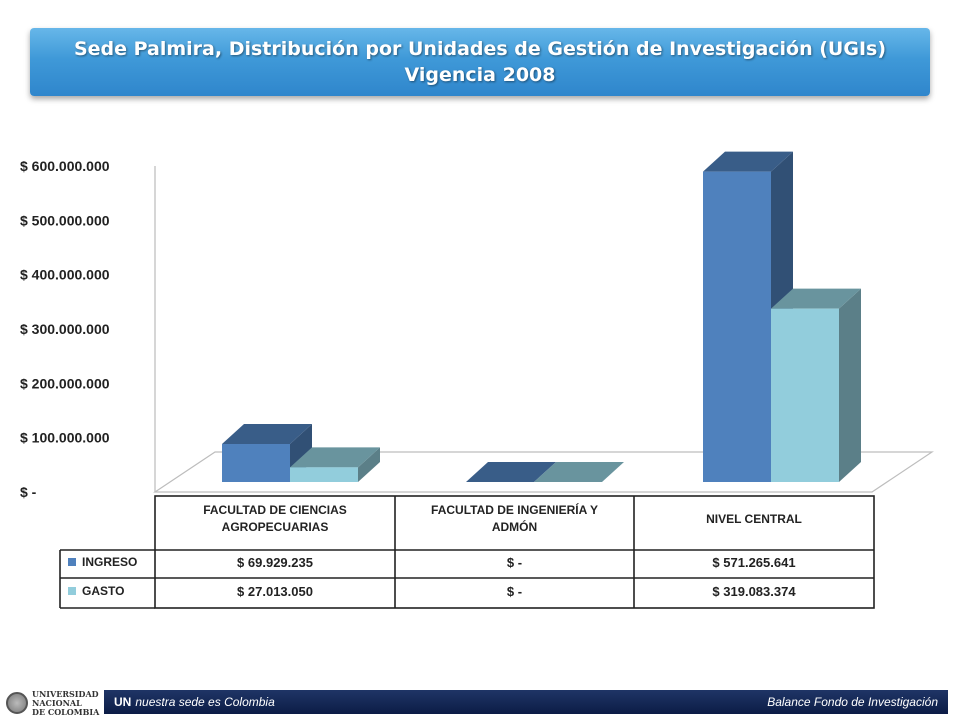  Describe the element at coordinates (65, 438) in the screenshot. I see `y-tick-label: $ 100.000.000` at that location.